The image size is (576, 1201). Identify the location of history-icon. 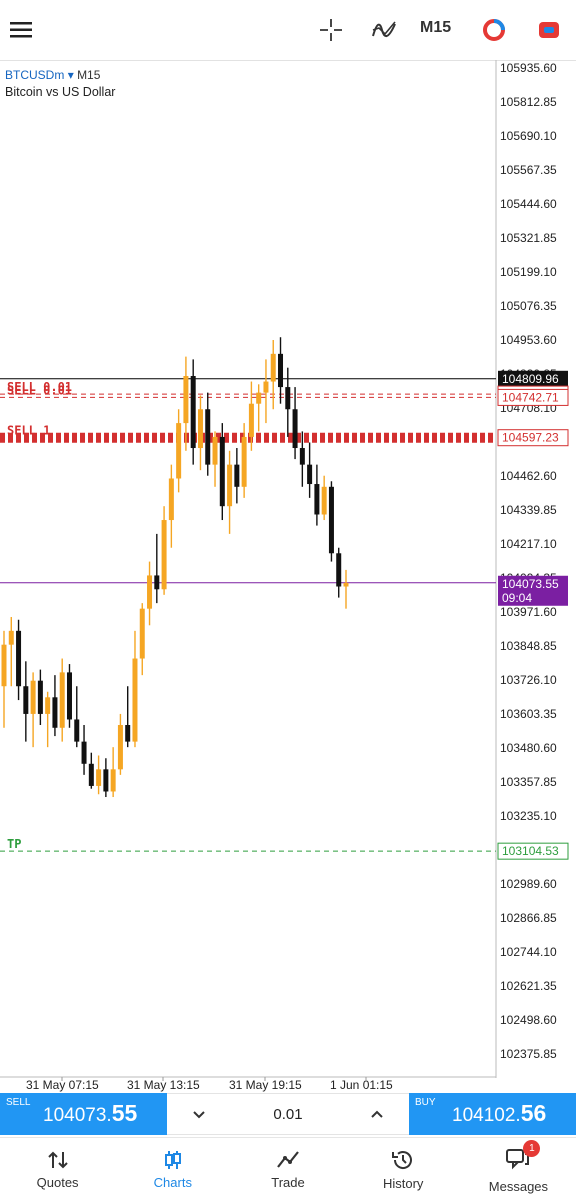
(402, 1160).